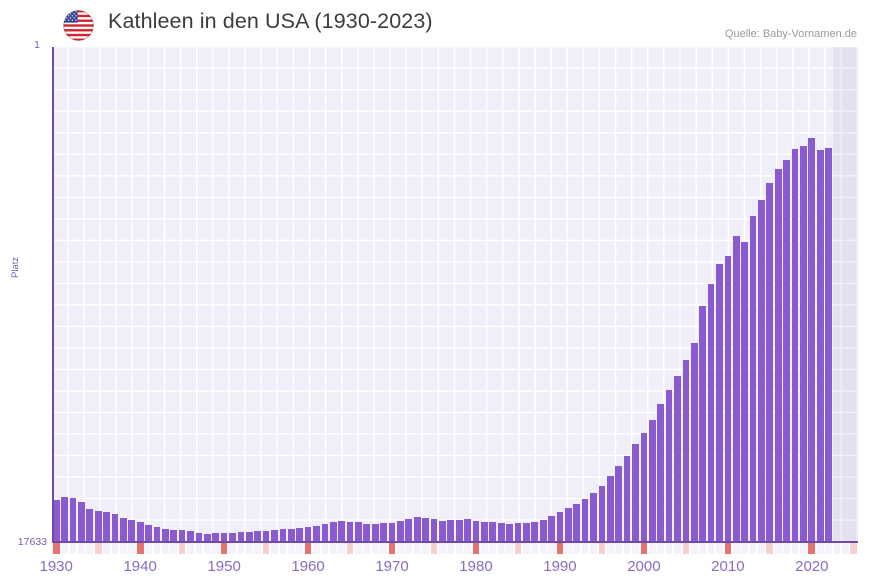  Describe the element at coordinates (224, 566) in the screenshot. I see `x-axis-tick-label: 1950` at that location.